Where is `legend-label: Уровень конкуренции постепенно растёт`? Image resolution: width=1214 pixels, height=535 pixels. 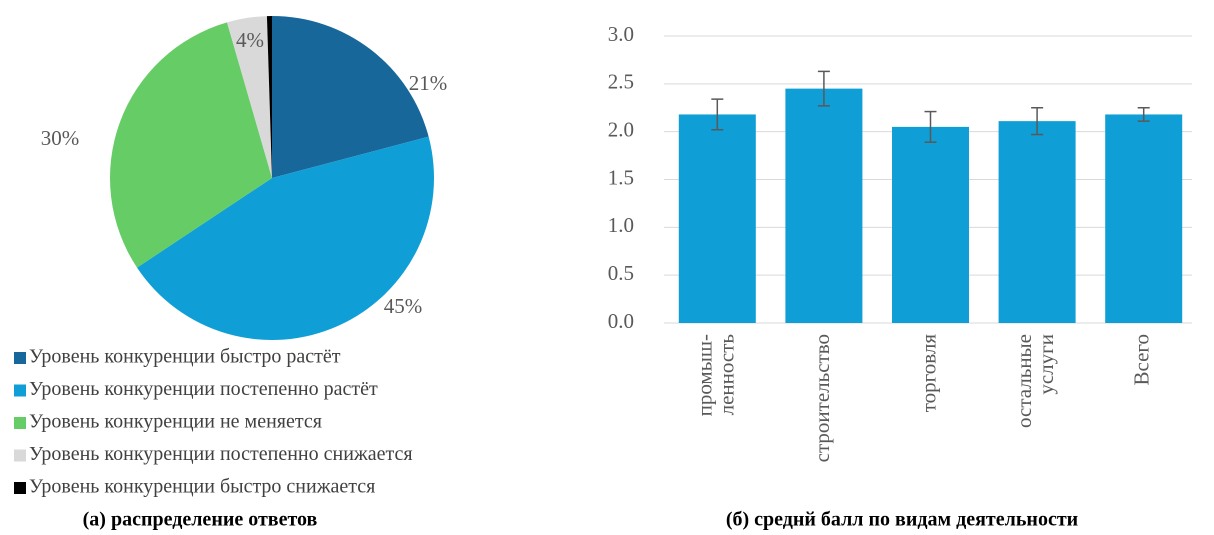 legend-label: Уровень конкуренции постепенно растёт is located at coordinates (203, 389).